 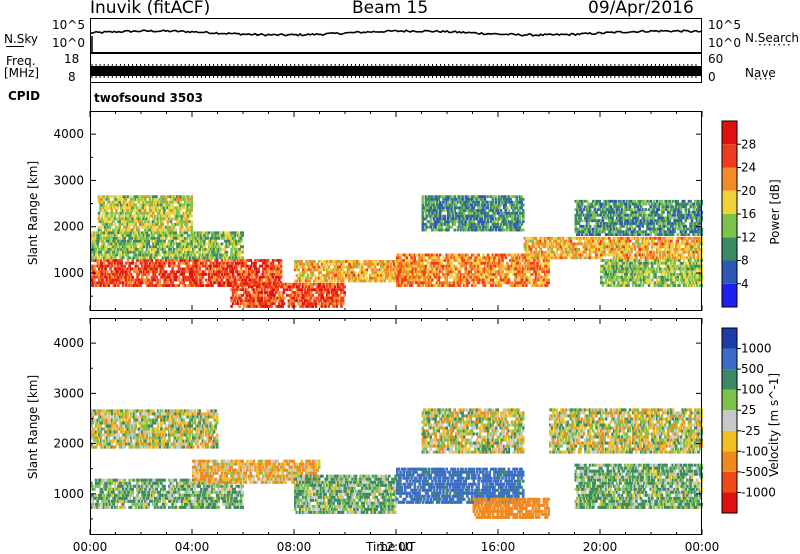 What do you see at coordinates (72, 59) in the screenshot?
I see `freq-tick-high: 18` at bounding box center [72, 59].